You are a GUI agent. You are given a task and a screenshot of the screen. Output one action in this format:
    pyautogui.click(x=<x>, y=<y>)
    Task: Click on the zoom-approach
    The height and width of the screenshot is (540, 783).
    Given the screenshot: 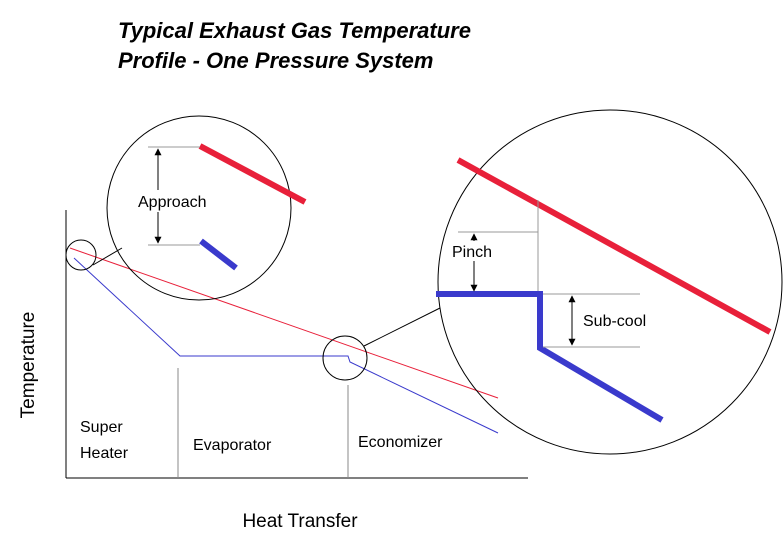 What is the action you would take?
    pyautogui.click(x=178, y=208)
    